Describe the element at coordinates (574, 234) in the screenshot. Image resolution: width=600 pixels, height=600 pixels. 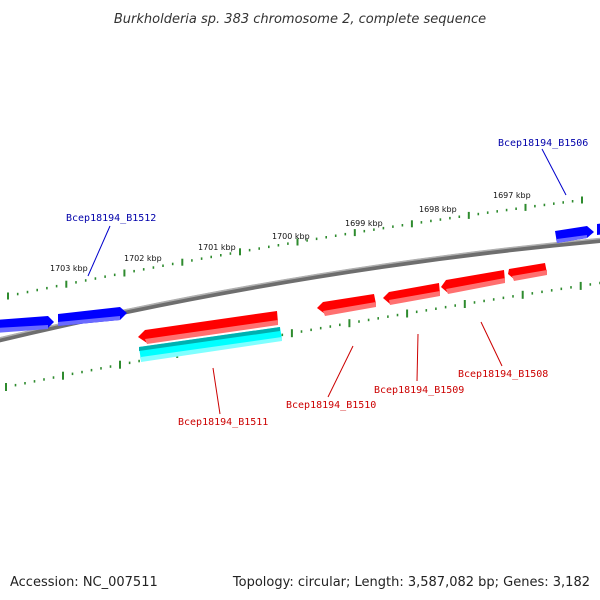
I see `gene-feature-b1506` at that location.